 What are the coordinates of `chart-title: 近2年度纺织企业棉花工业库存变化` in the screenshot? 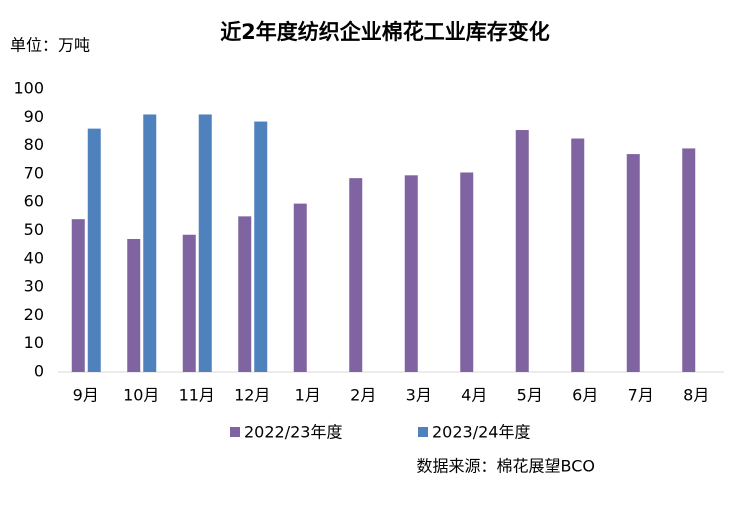 It's located at (385, 32).